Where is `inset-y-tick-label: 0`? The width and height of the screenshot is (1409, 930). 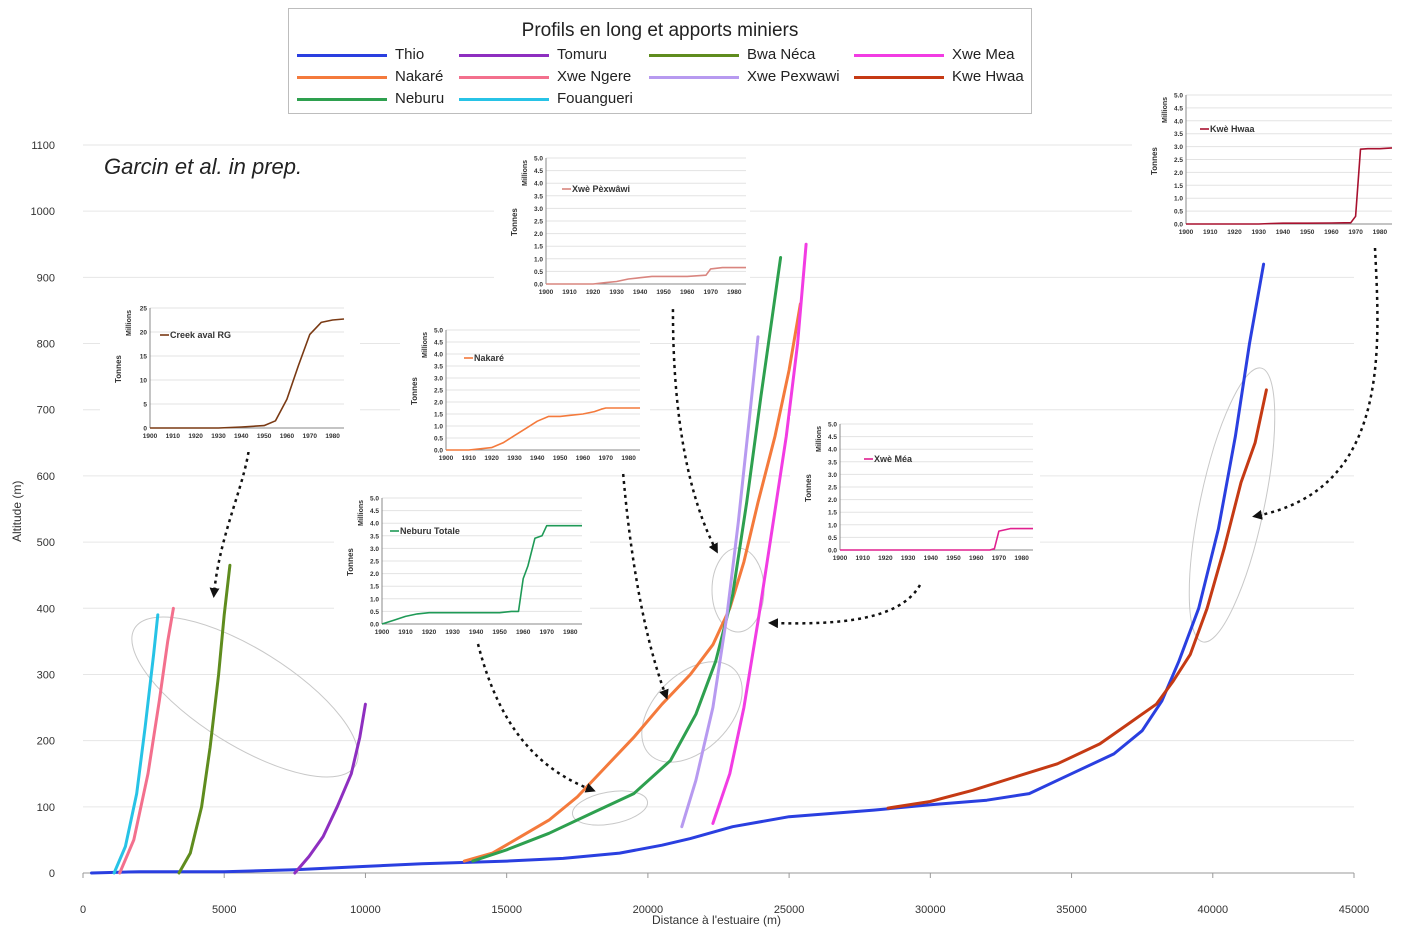 inset-y-tick-label: 0 is located at coordinates (145, 429).